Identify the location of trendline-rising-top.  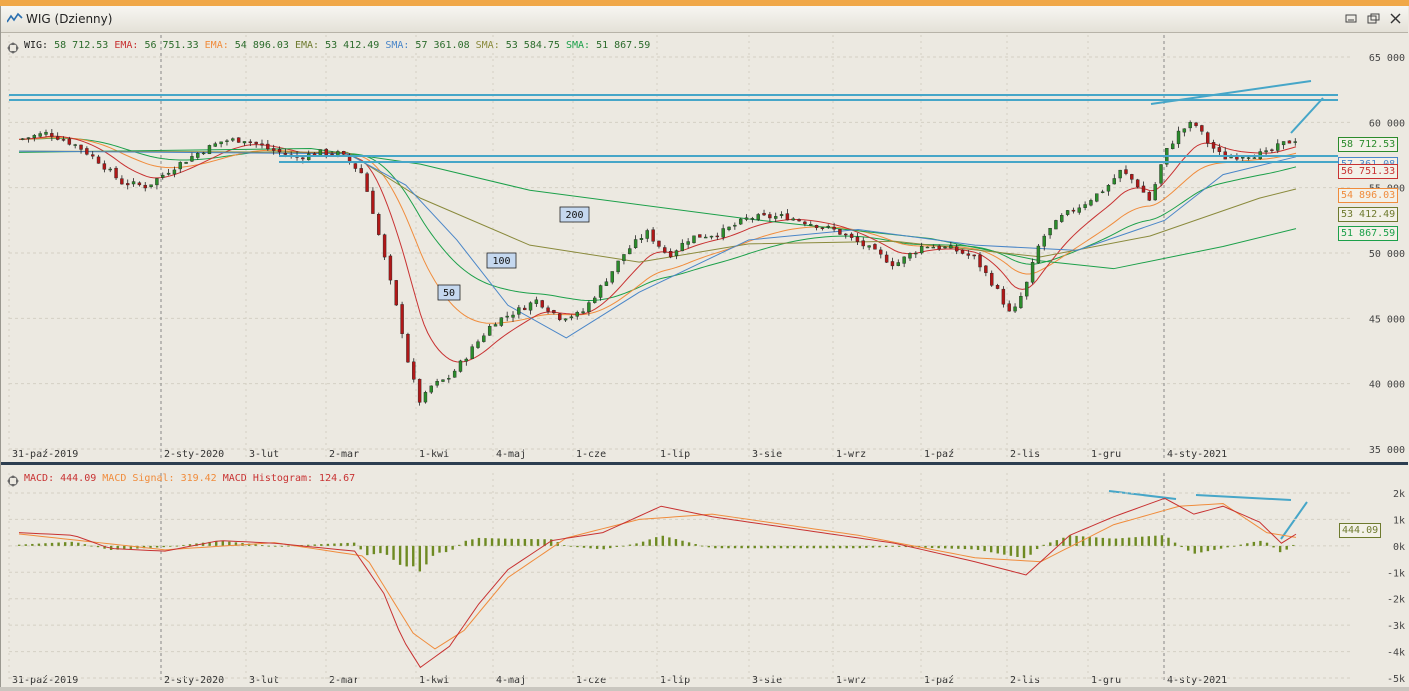
(1231, 92).